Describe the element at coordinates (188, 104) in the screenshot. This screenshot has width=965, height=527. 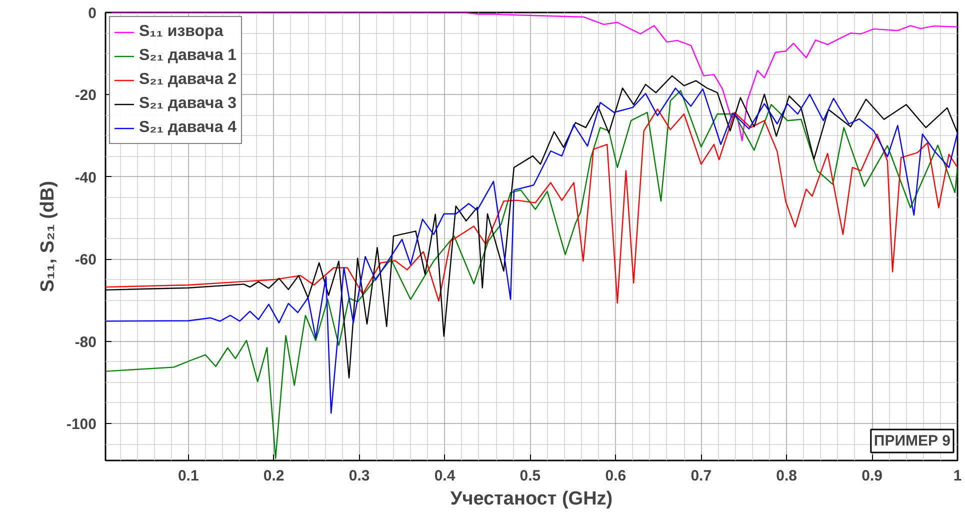
I see `legend-label: S₂₁ давача 3` at that location.